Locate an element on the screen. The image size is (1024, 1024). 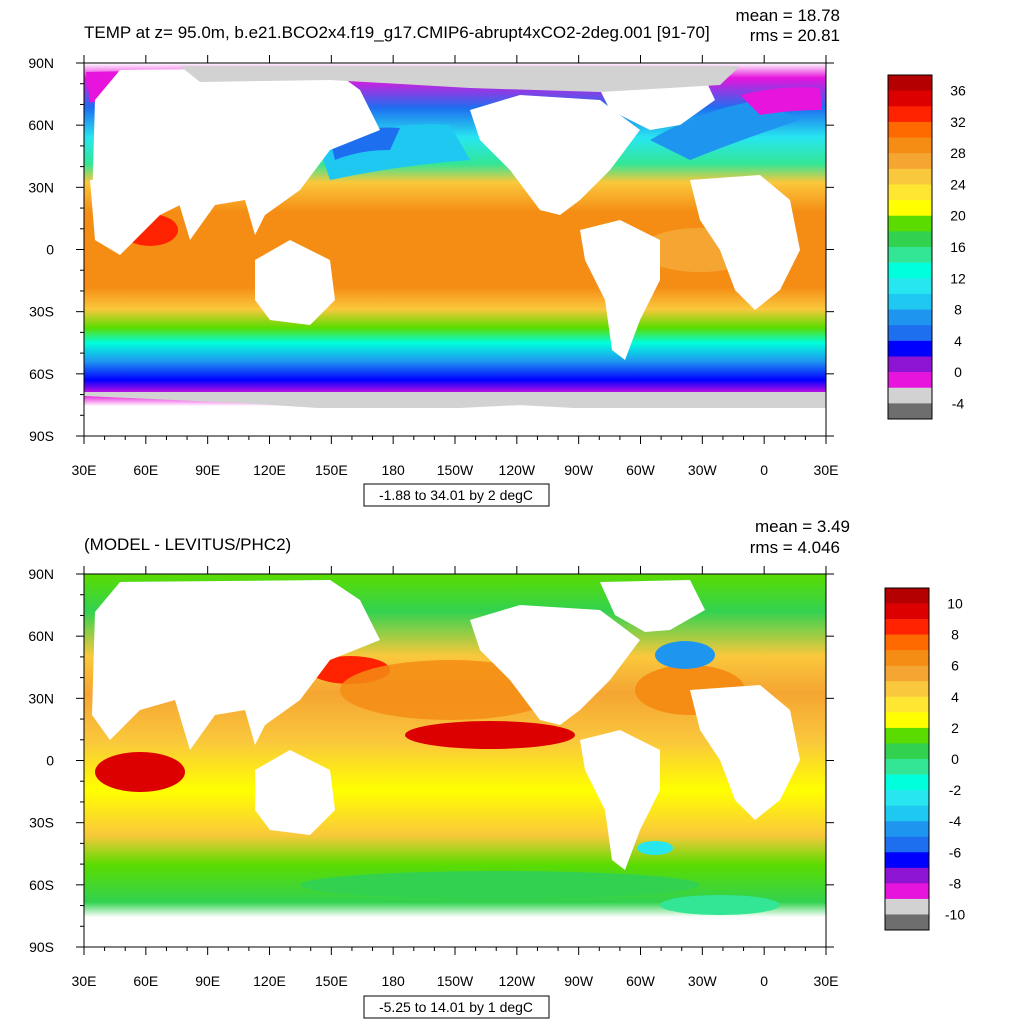
panel-2-antarctica is located at coordinates (455, 932).